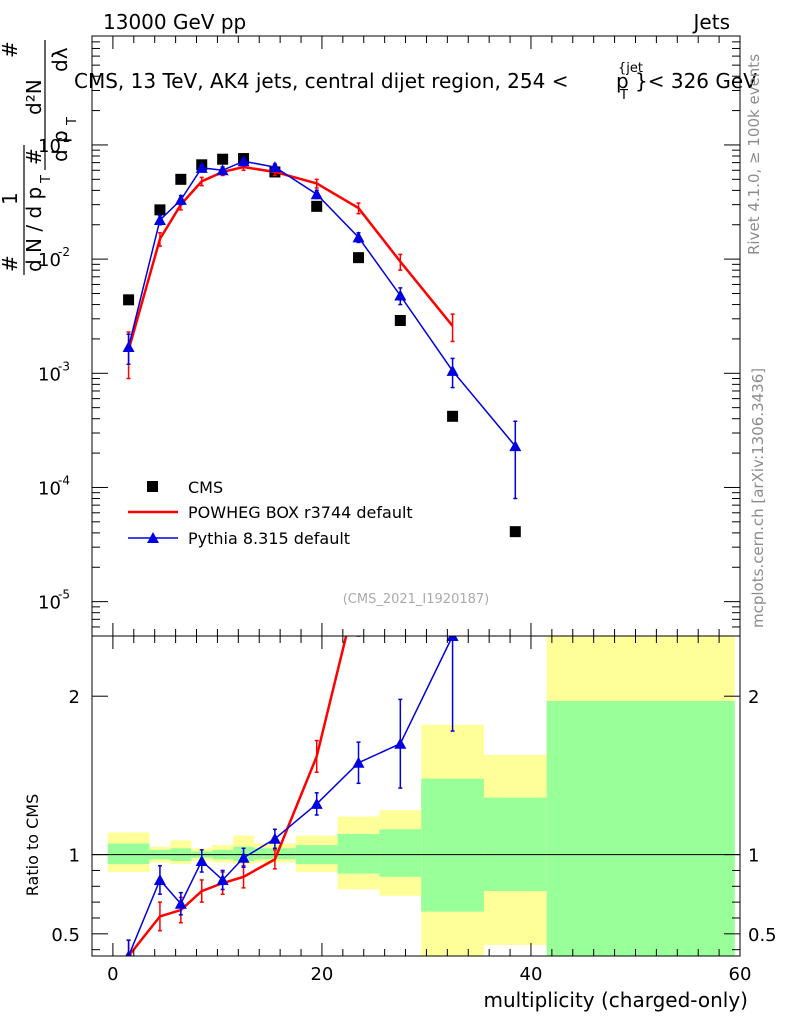 This screenshot has height=1024, width=786. Describe the element at coordinates (696, 81) in the screenshot. I see `plot-title-tail: }< 326 GeV` at that location.